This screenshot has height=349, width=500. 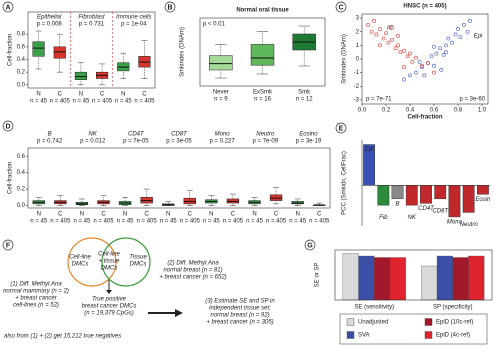 I want to click on panel-letter: D, so click(x=7, y=126).